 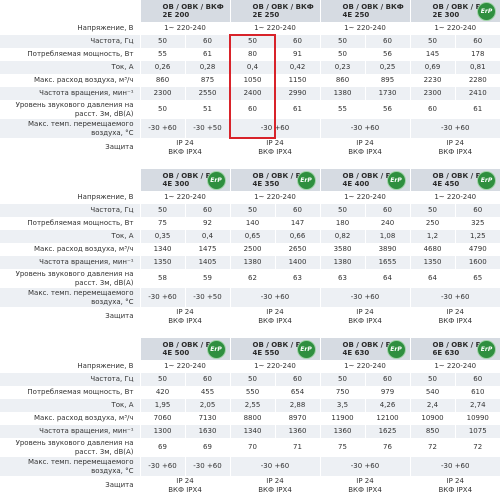 I want to click on model-header: ОВ / ОВК / ВКФ 2Е 250, so click(x=274, y=11).